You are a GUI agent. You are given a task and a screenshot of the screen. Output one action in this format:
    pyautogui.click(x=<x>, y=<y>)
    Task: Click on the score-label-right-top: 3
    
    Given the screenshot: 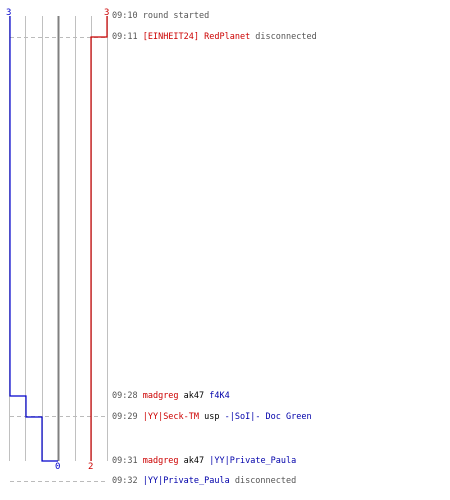 What is the action you would take?
    pyautogui.click(x=106, y=13)
    